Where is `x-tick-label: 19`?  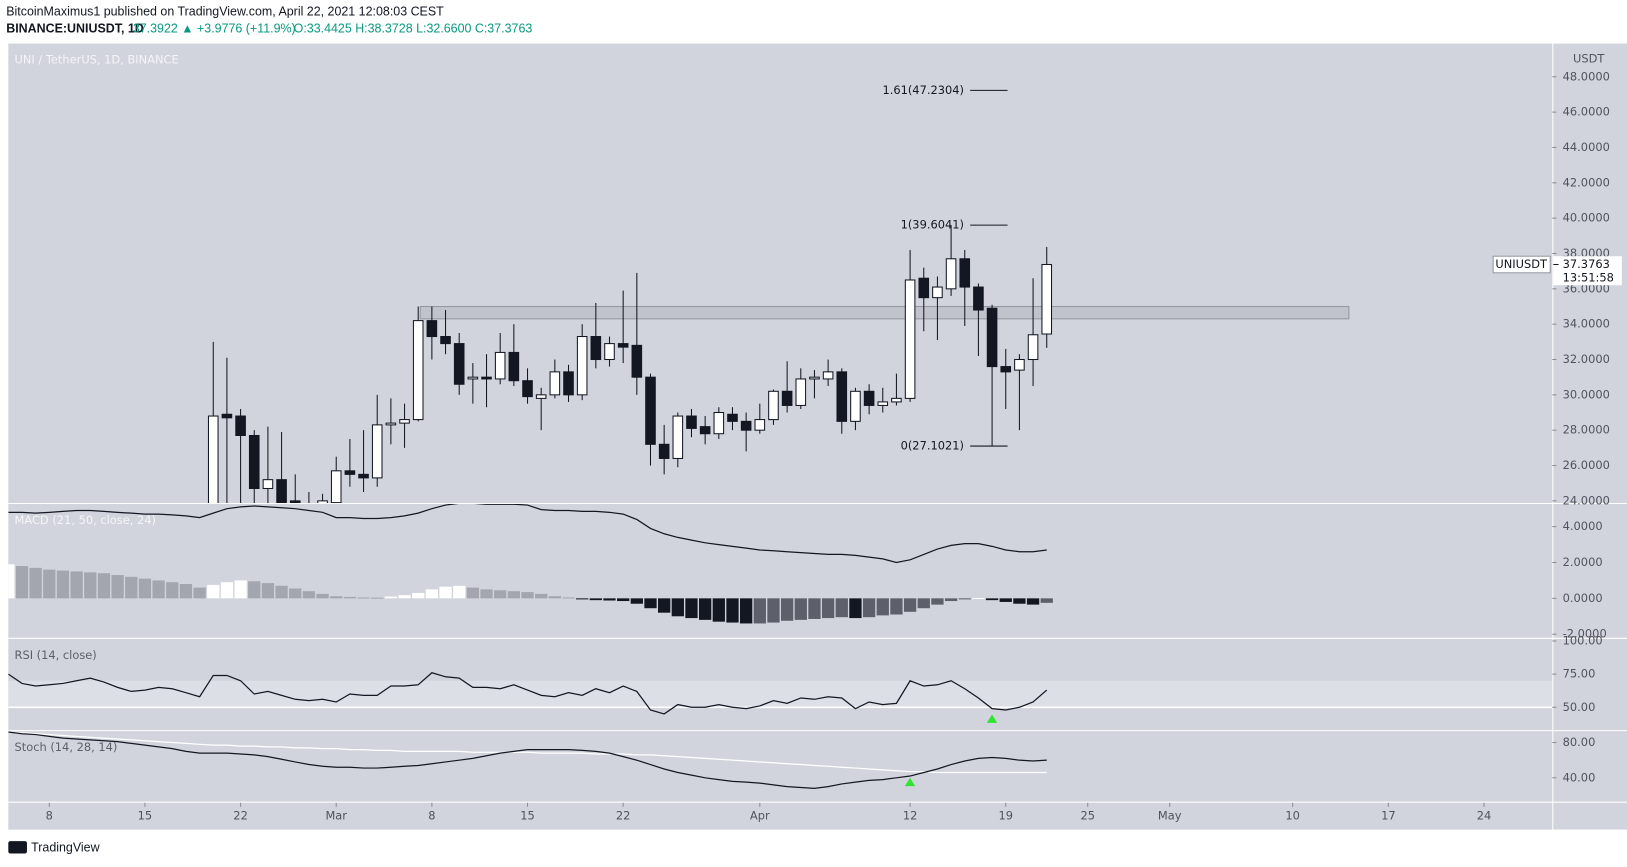
x-tick-label: 19 is located at coordinates (1005, 816).